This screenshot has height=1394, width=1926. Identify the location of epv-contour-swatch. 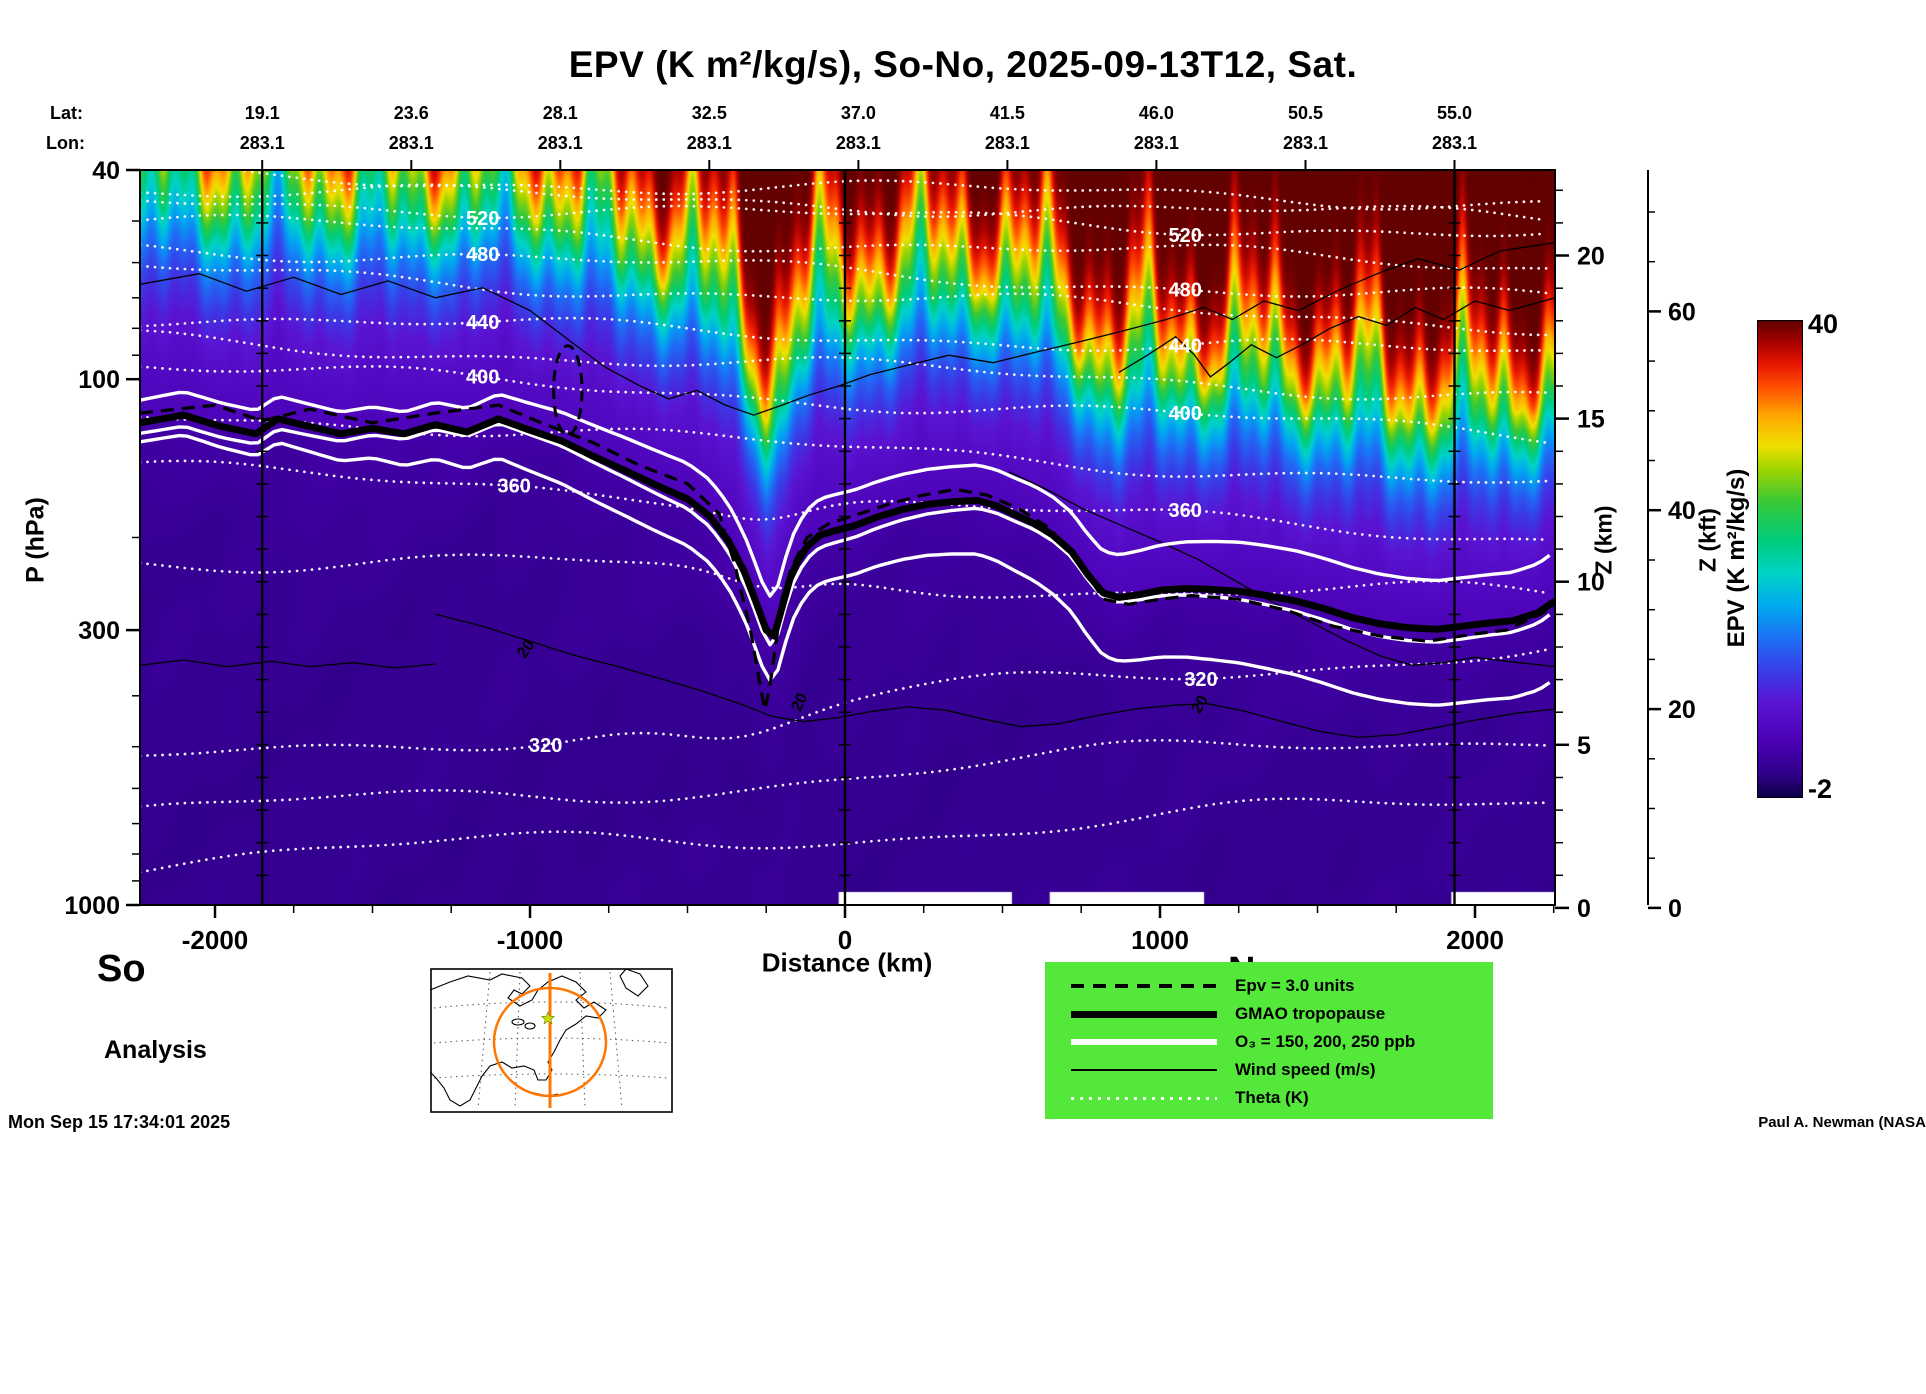
(1144, 986).